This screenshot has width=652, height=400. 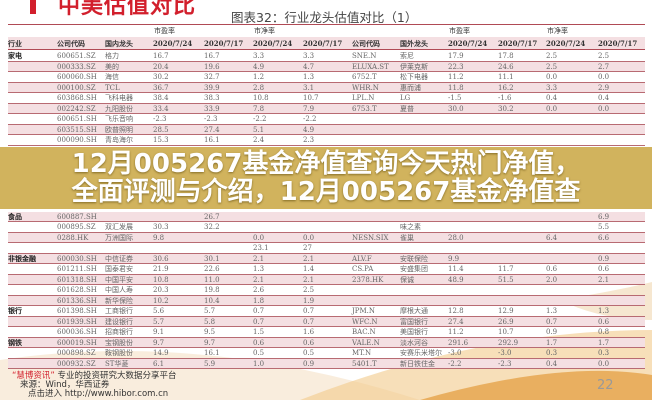 I want to click on cell-domestic-code: 002242.SZ, so click(x=76, y=108).